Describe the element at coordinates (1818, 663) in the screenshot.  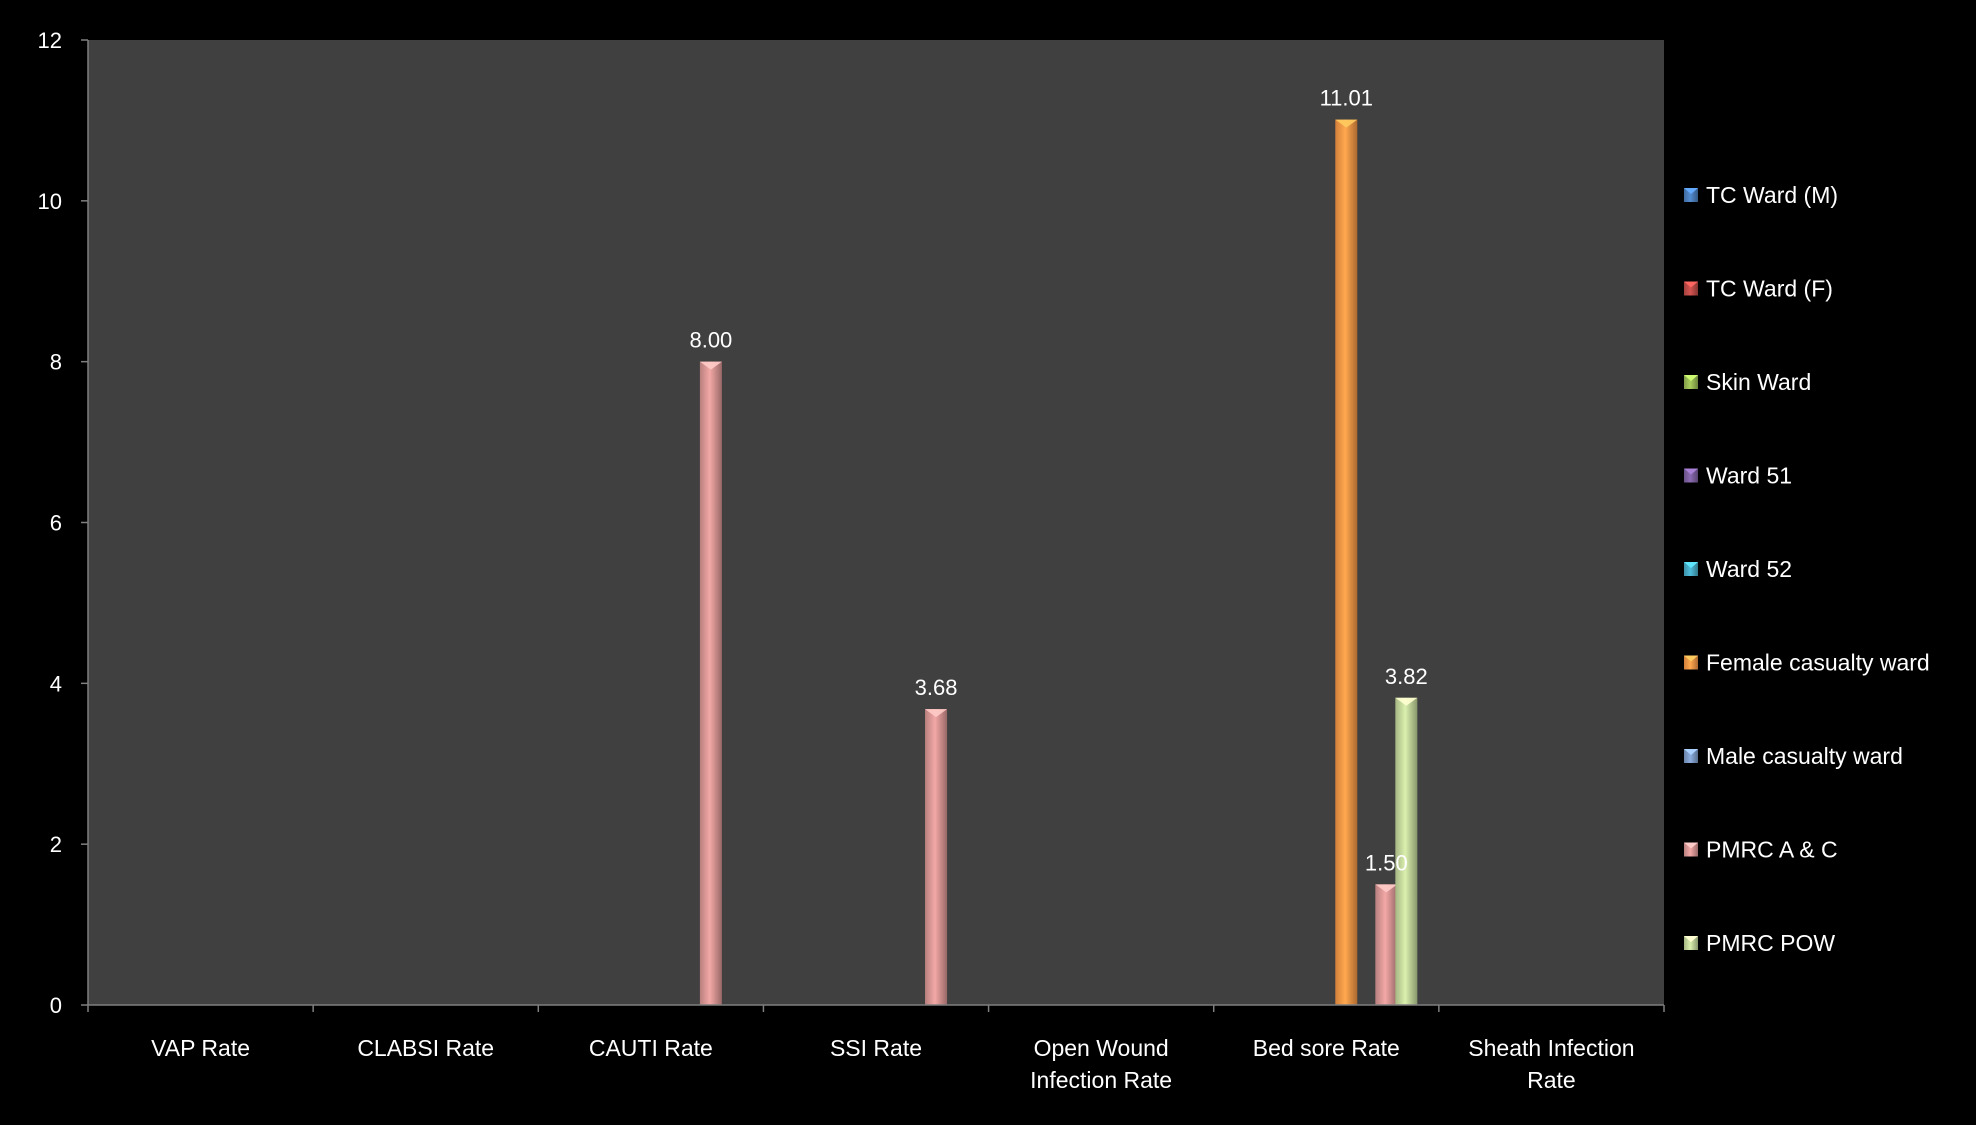
I see `legend-label: Female casualty ward` at that location.